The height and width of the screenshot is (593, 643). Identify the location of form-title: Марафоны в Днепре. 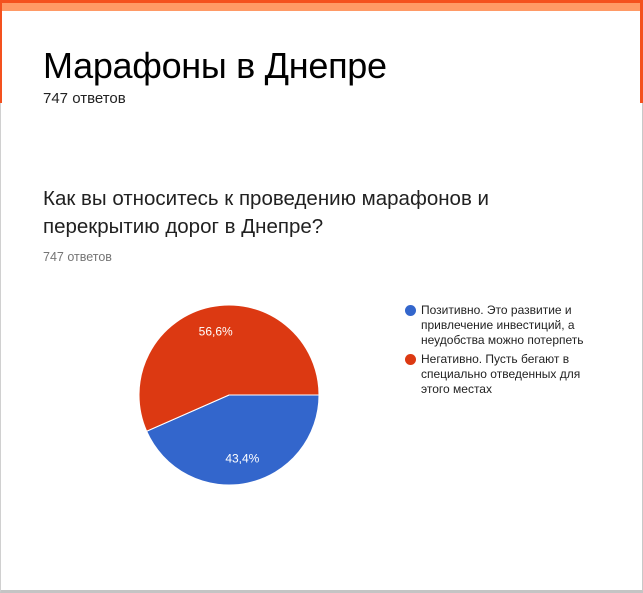
(215, 65).